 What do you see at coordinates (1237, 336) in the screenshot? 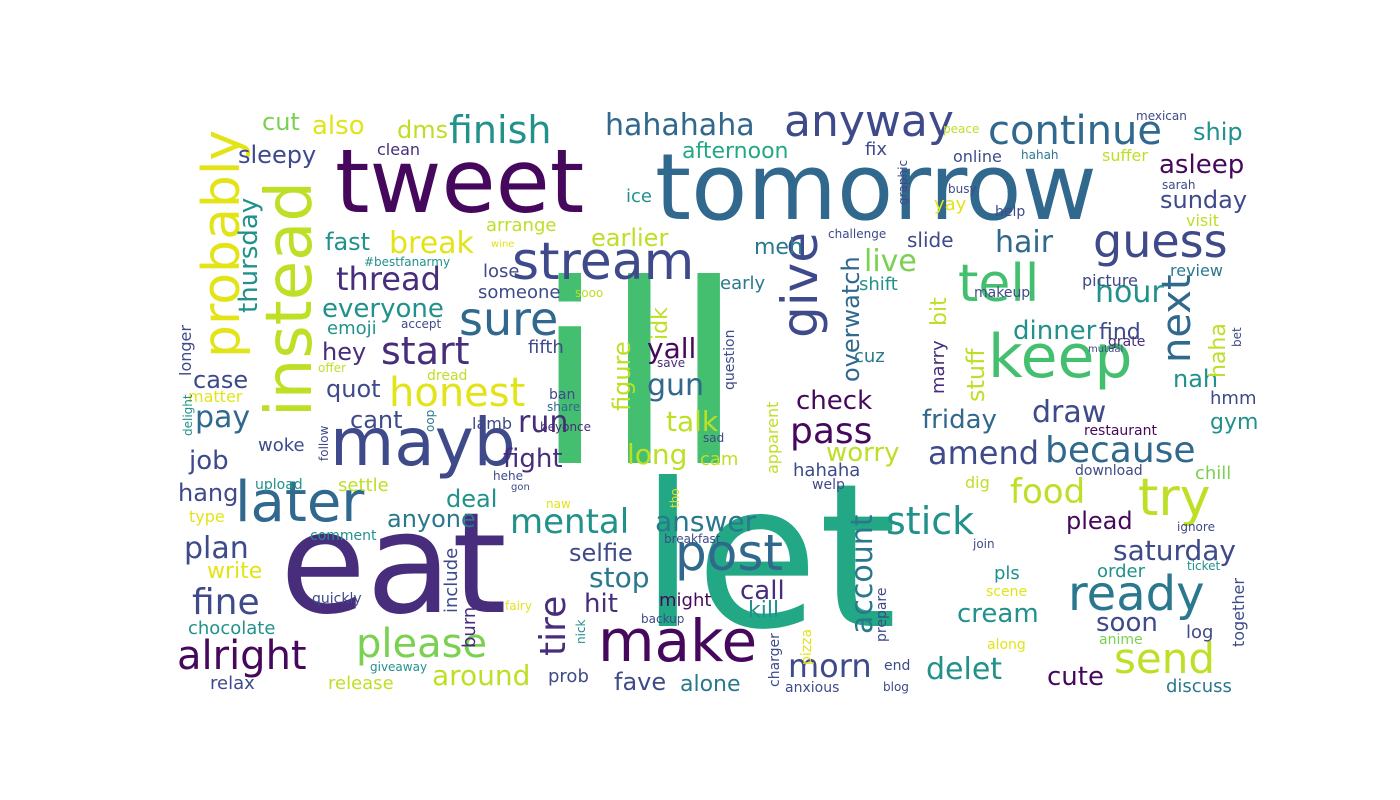
I see `word-bet: bet` at bounding box center [1237, 336].